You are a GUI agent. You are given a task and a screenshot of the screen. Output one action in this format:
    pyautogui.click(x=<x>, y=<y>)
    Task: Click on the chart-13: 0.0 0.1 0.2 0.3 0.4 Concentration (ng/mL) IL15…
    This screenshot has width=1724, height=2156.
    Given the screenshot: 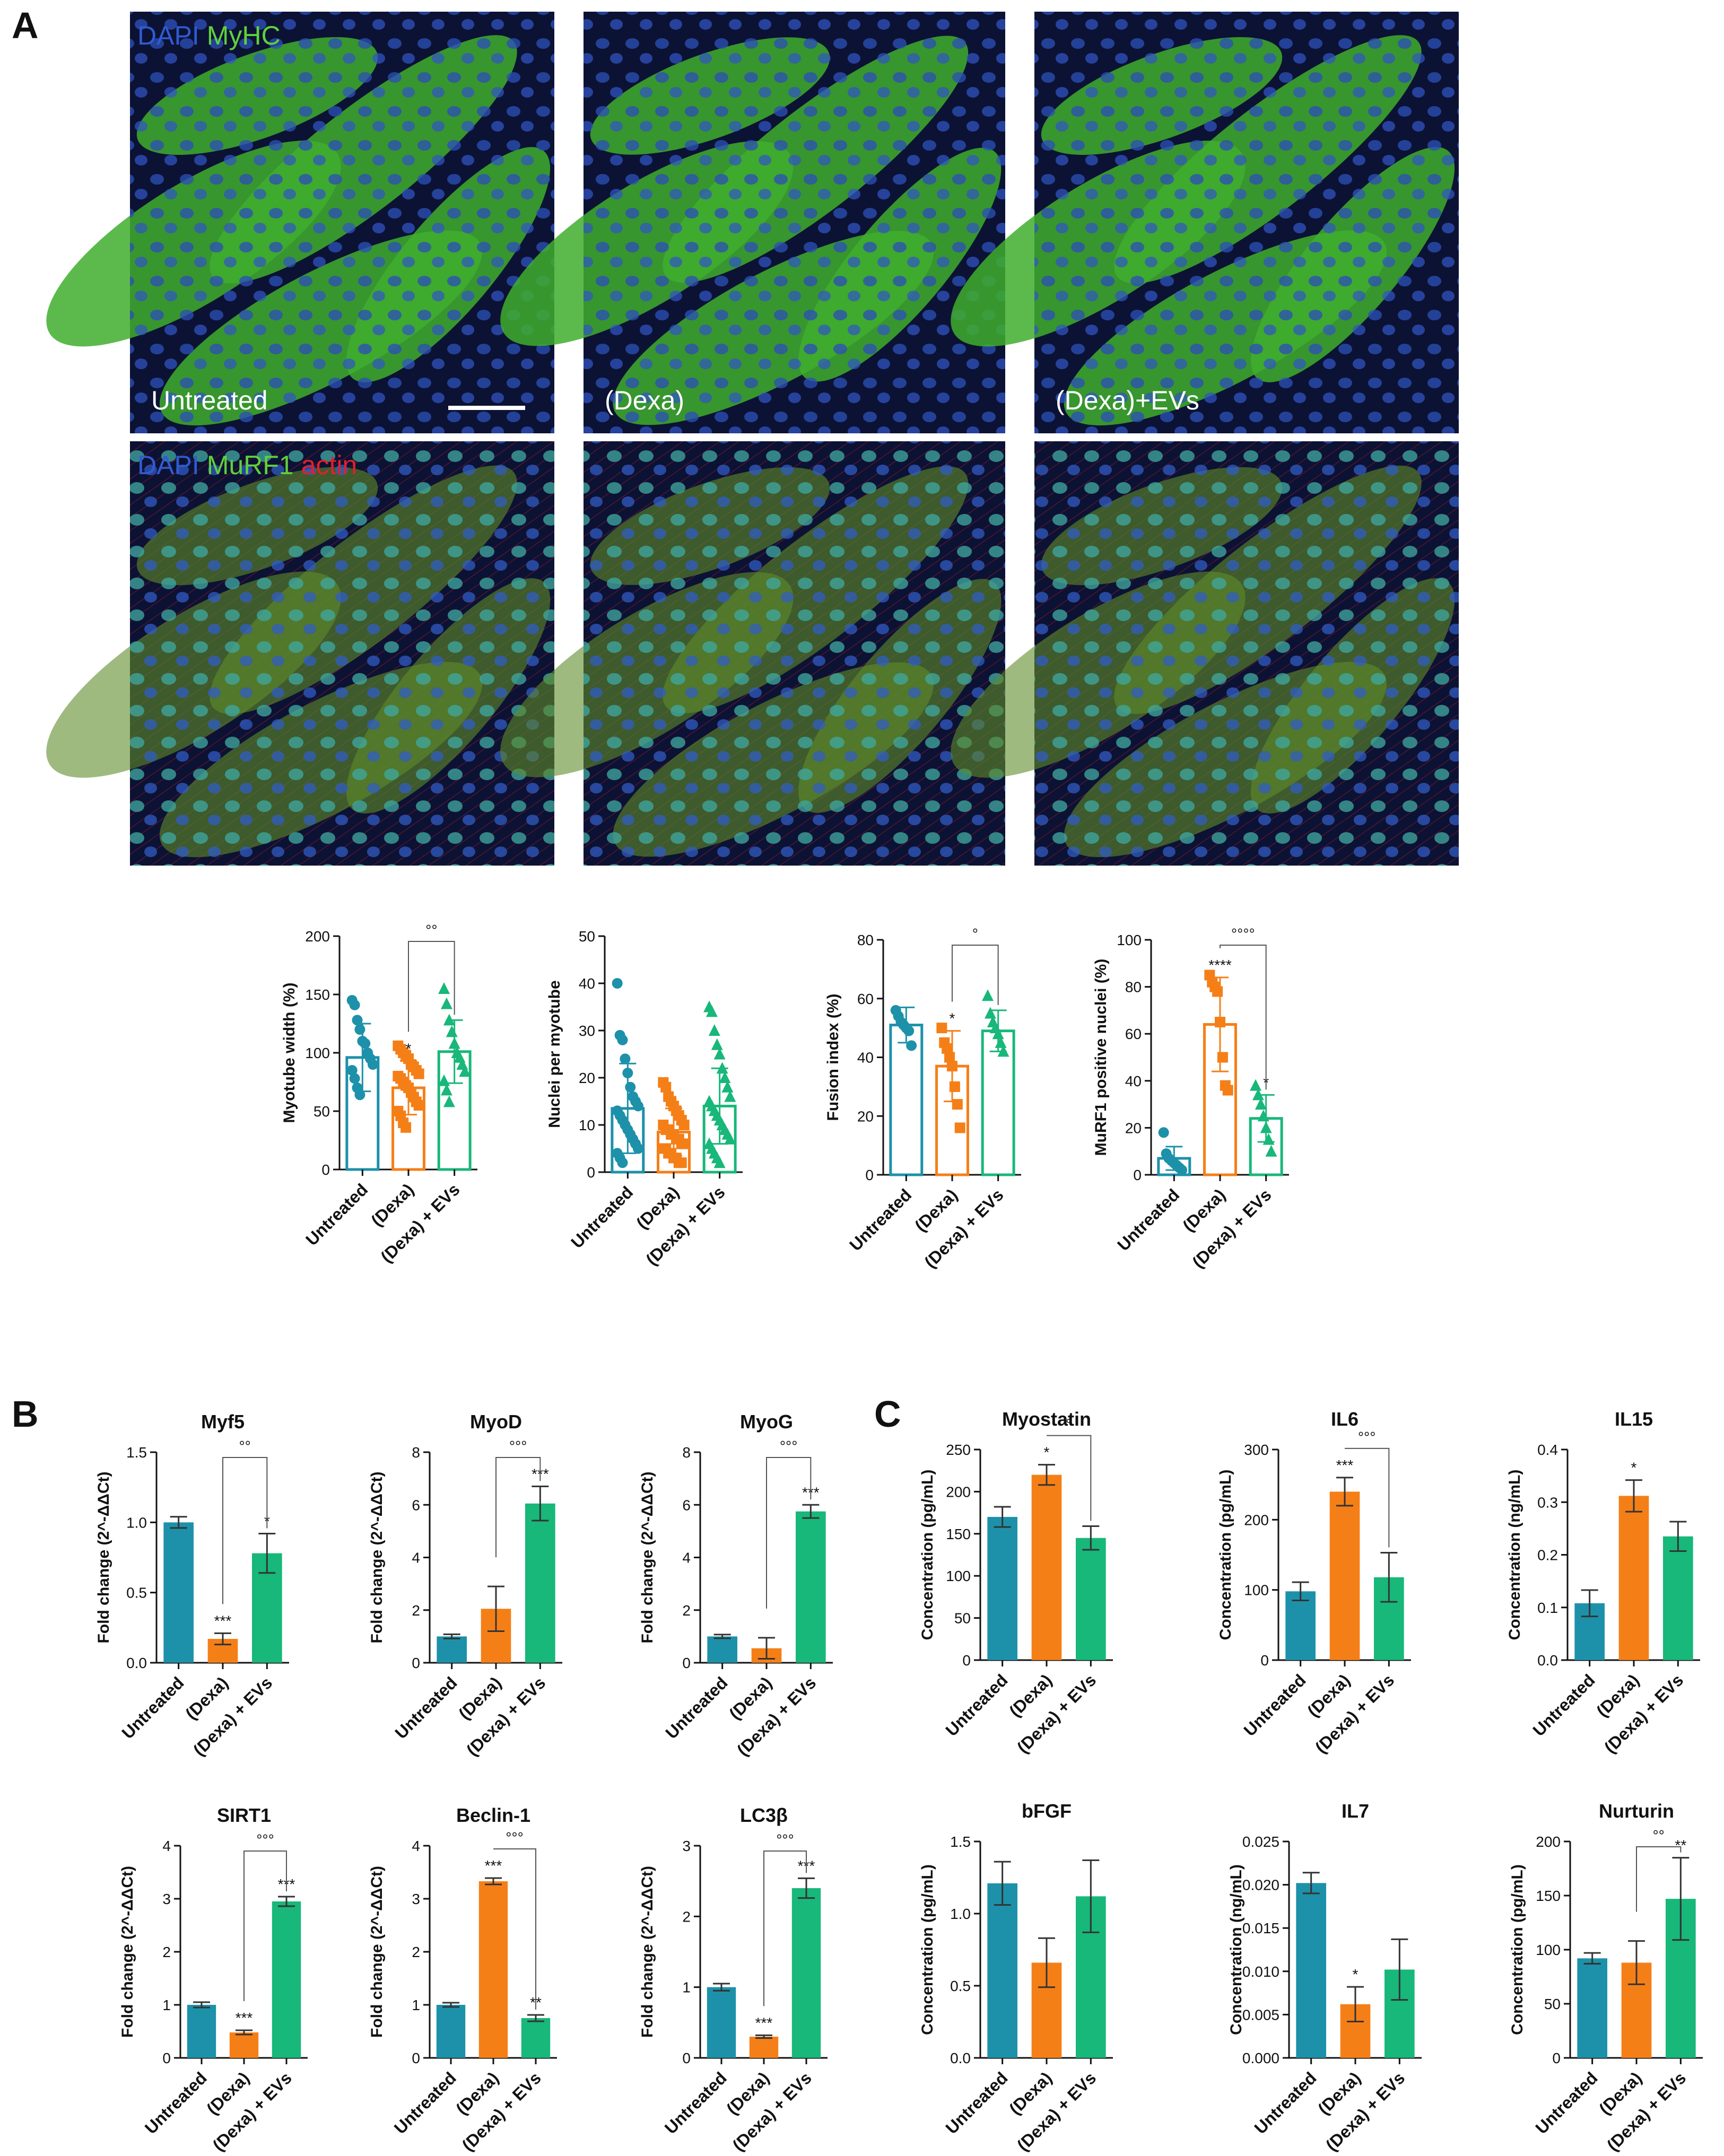 What is the action you would take?
    pyautogui.click(x=1603, y=1583)
    